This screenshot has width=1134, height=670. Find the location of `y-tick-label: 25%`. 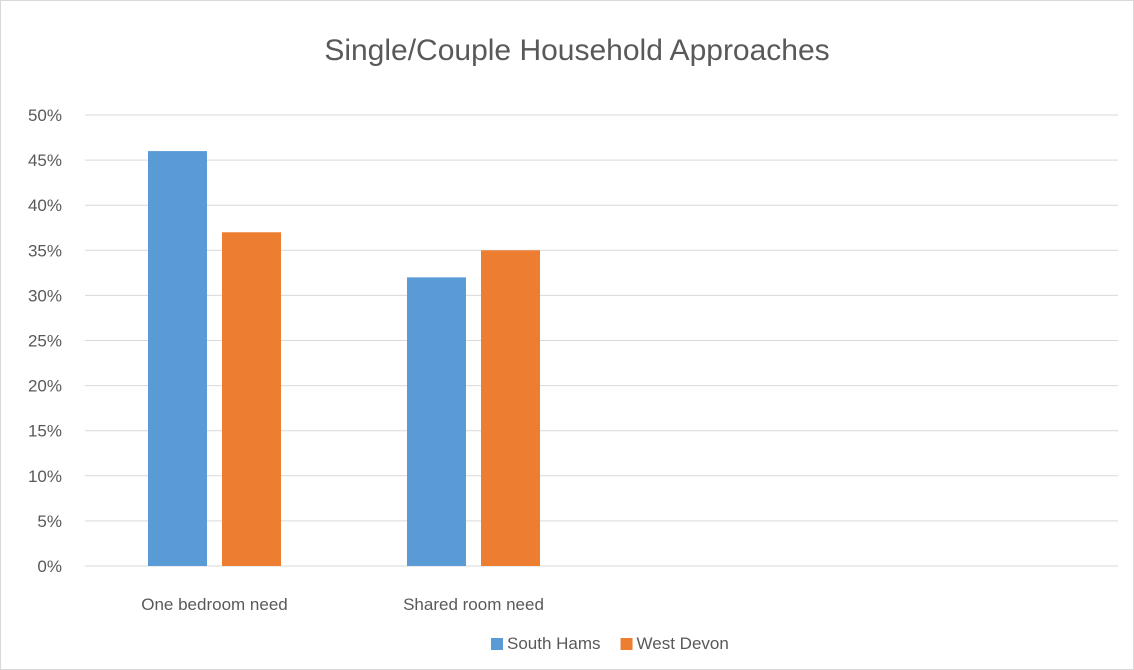

y-tick-label: 25% is located at coordinates (45, 341).